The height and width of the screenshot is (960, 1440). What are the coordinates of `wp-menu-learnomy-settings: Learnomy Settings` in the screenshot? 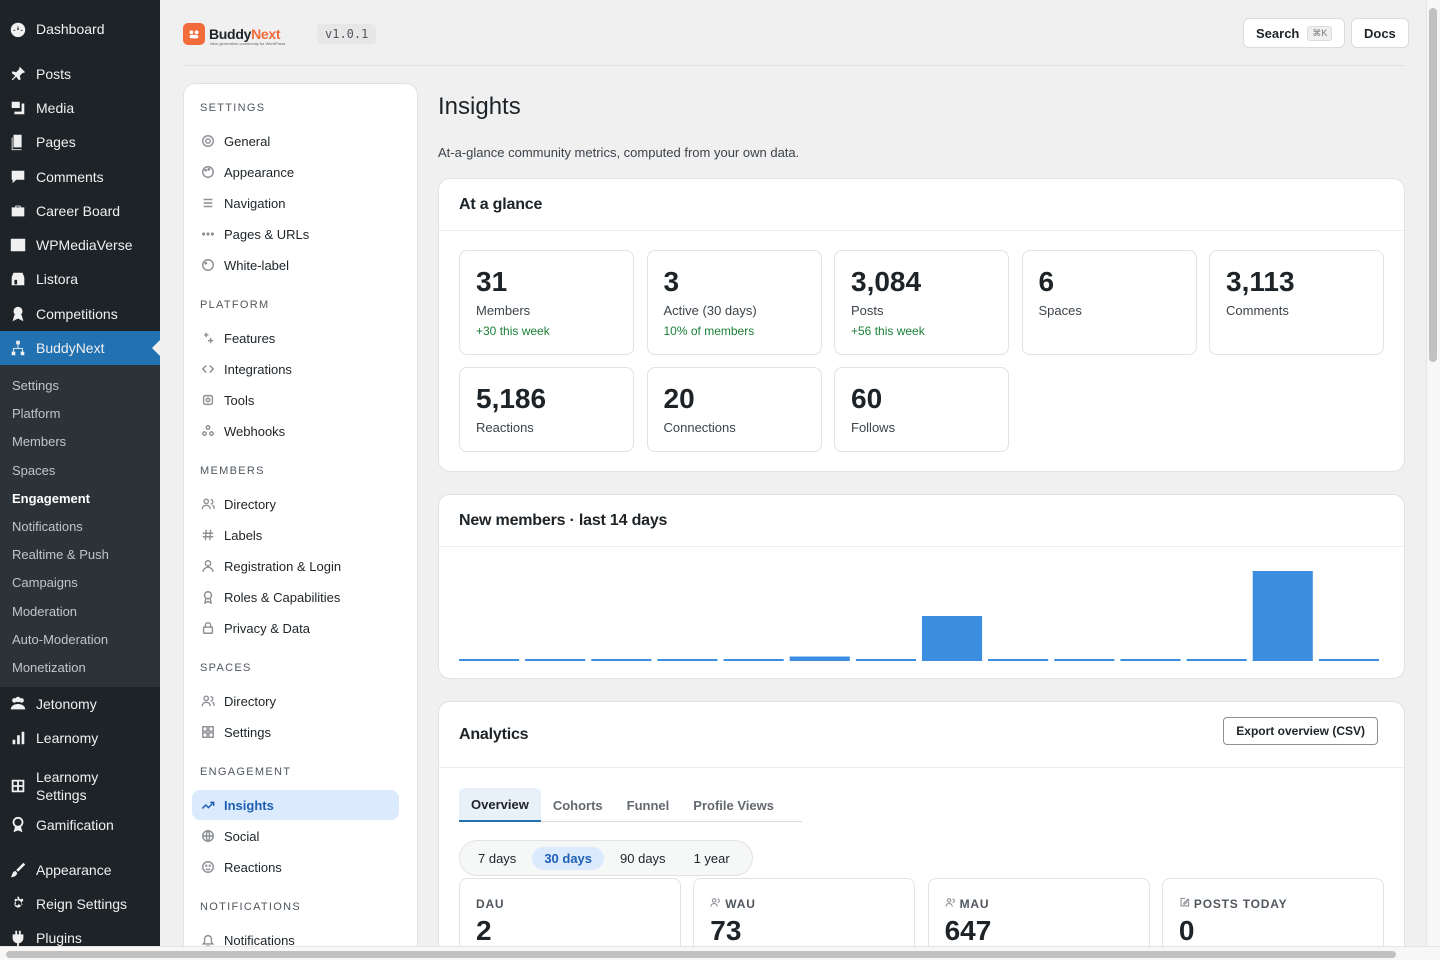 It's located at (80, 786).